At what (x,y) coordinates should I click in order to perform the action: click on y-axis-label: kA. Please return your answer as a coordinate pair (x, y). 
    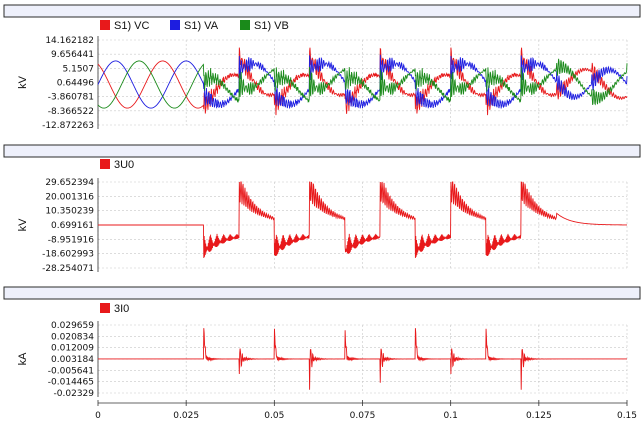
    Looking at the image, I should click on (23, 359).